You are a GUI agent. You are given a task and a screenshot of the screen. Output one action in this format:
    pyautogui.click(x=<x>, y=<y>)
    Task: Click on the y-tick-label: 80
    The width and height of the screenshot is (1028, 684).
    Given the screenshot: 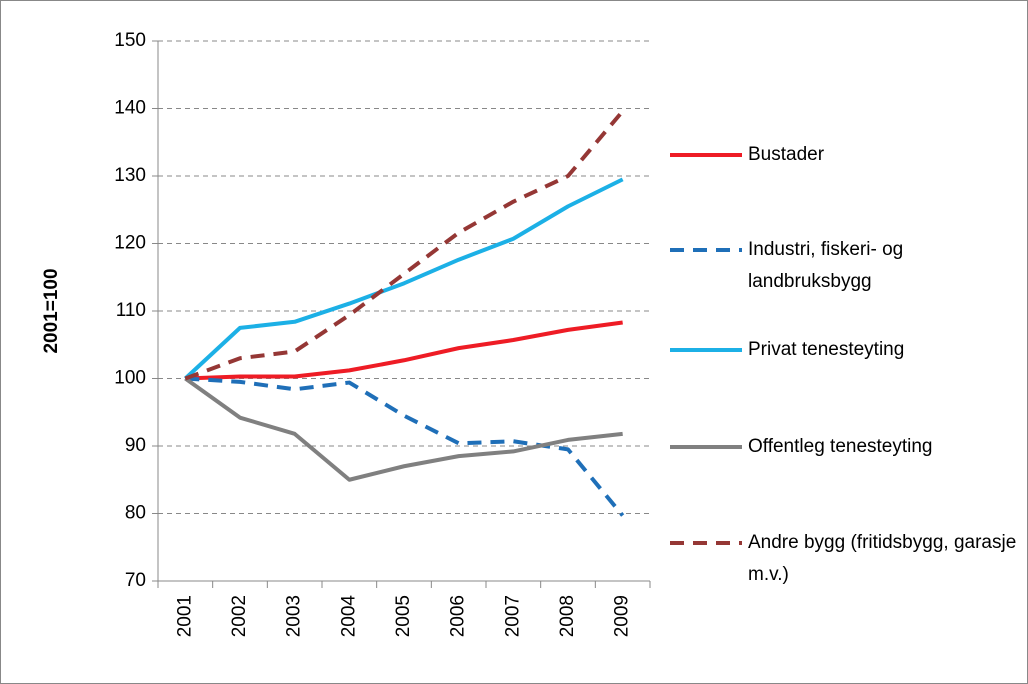 What is the action you would take?
    pyautogui.click(x=135, y=513)
    